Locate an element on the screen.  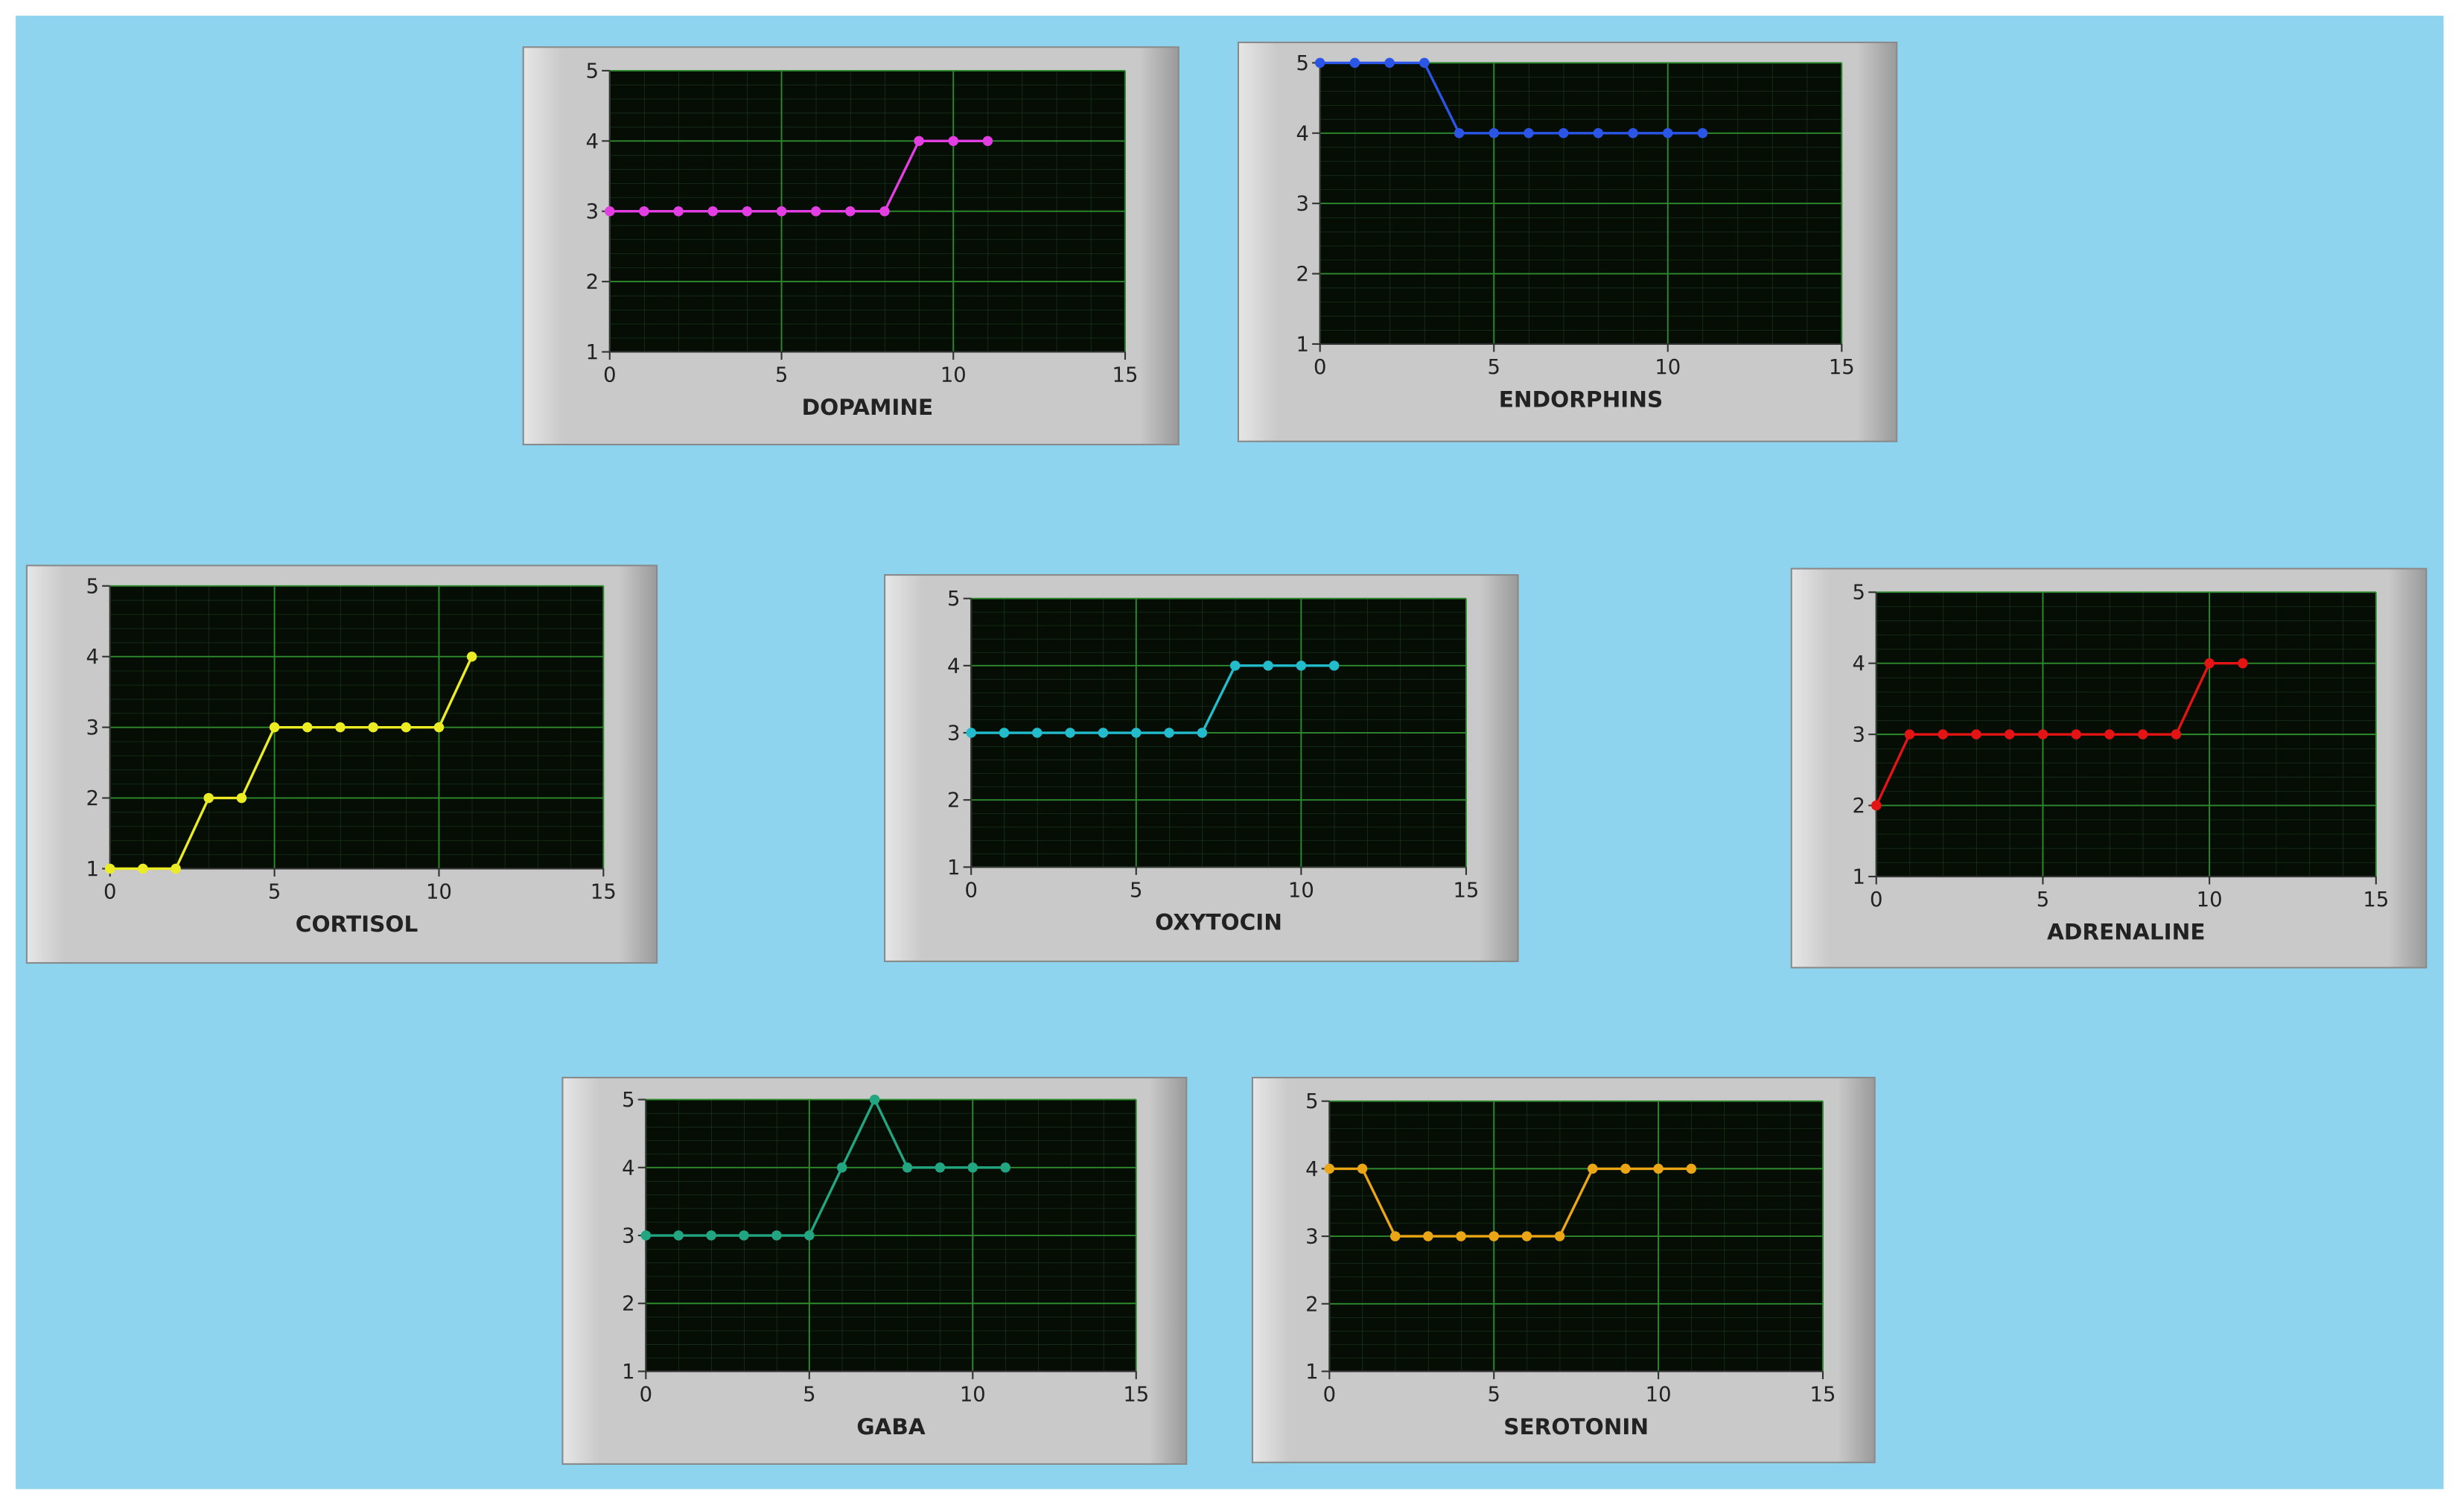
graph-panel: 1 2 3 4 5 0 5 10 15 GABA is located at coordinates (875, 1270).